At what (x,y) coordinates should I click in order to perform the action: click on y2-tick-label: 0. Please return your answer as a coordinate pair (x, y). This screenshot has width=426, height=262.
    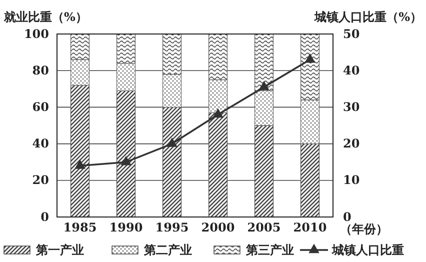
    Looking at the image, I should click on (347, 217).